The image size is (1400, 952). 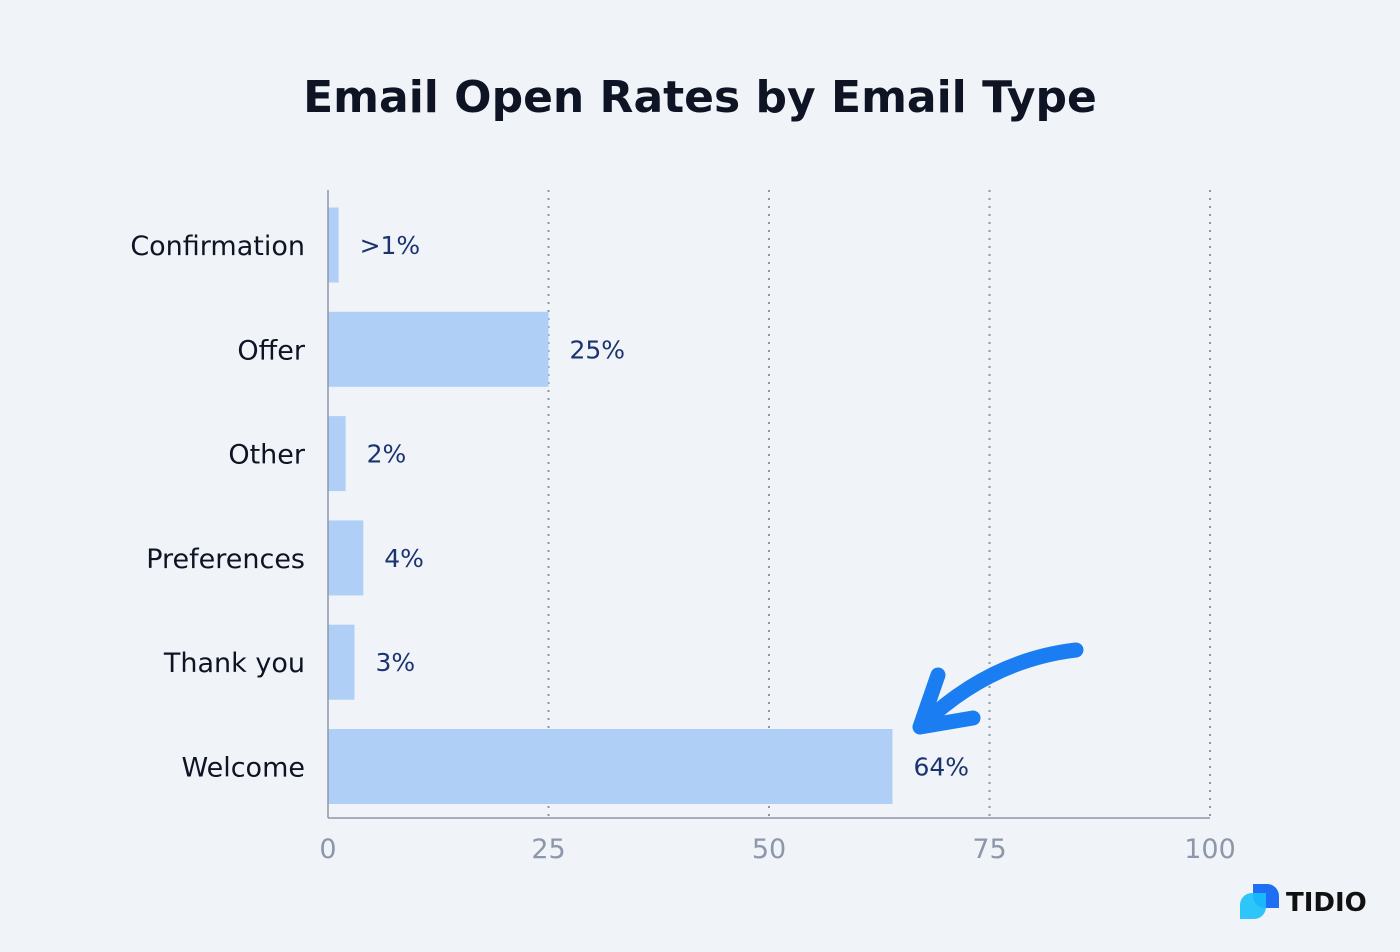 I want to click on data-label: 64%, so click(x=941, y=767).